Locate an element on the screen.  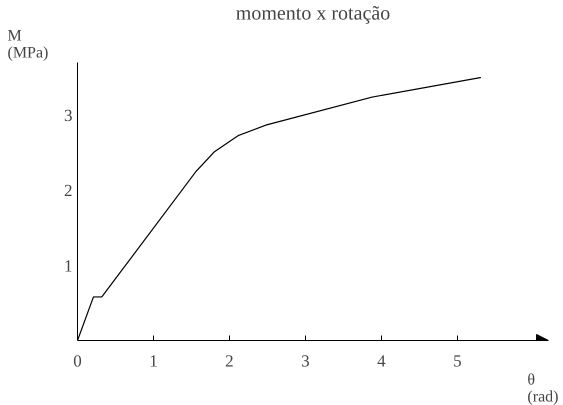
y-tick-label: 3 is located at coordinates (68, 116).